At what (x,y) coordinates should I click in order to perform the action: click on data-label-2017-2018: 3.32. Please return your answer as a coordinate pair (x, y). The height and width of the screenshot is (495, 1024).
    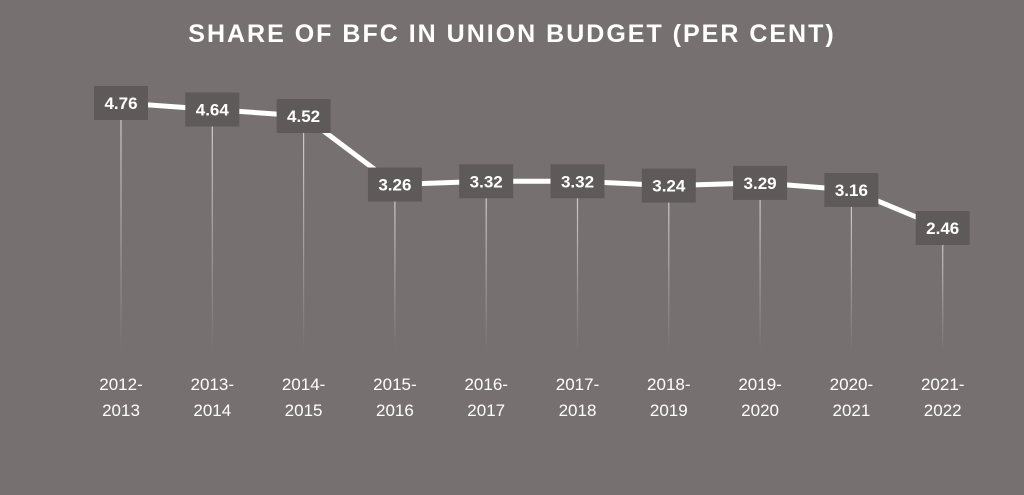
    Looking at the image, I should click on (577, 181).